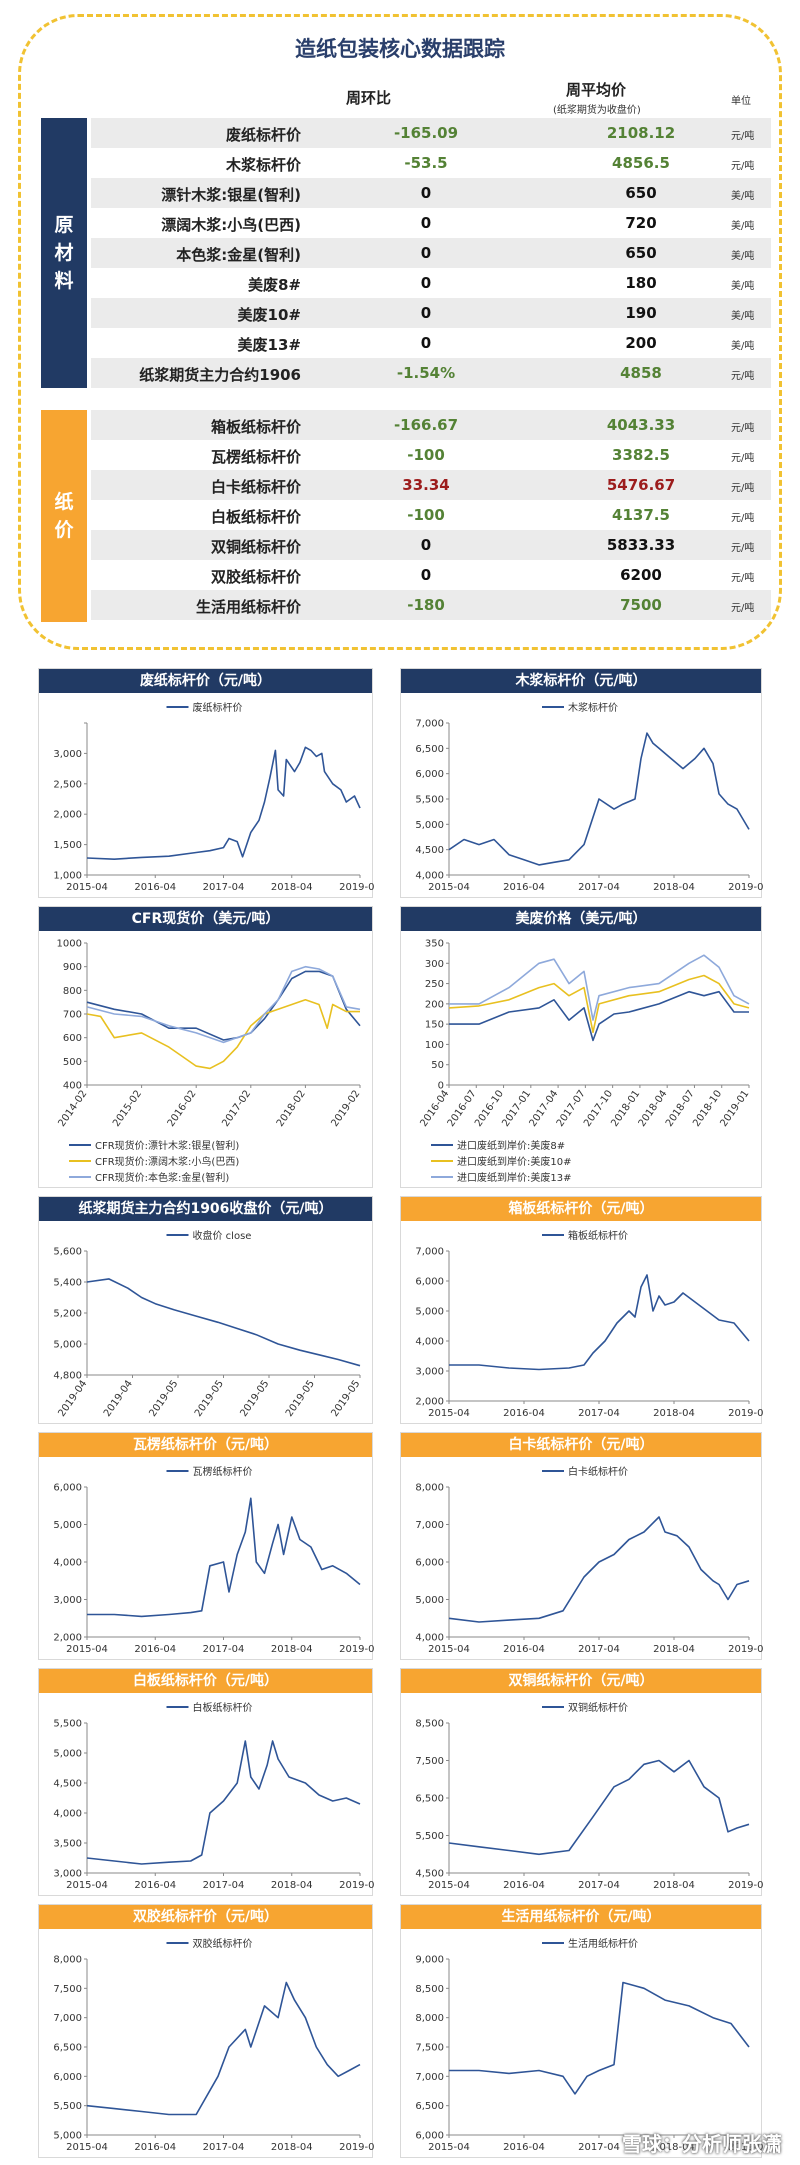 The width and height of the screenshot is (800, 2165). Describe the element at coordinates (741, 101) in the screenshot. I see `header-unit: 单位` at that location.